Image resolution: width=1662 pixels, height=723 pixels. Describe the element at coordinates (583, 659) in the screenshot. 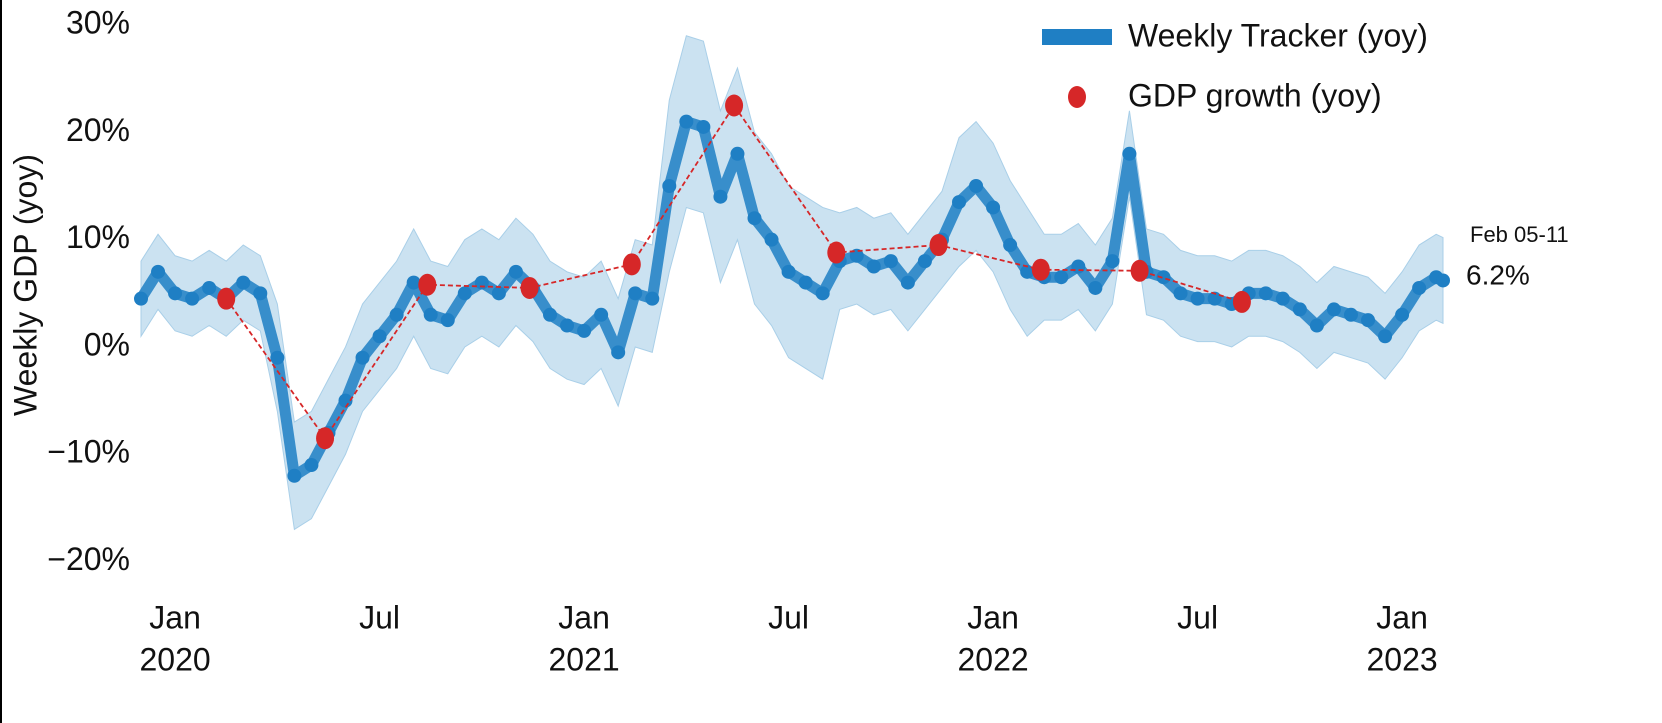

I see `x-tick-sublabel: 2021` at that location.